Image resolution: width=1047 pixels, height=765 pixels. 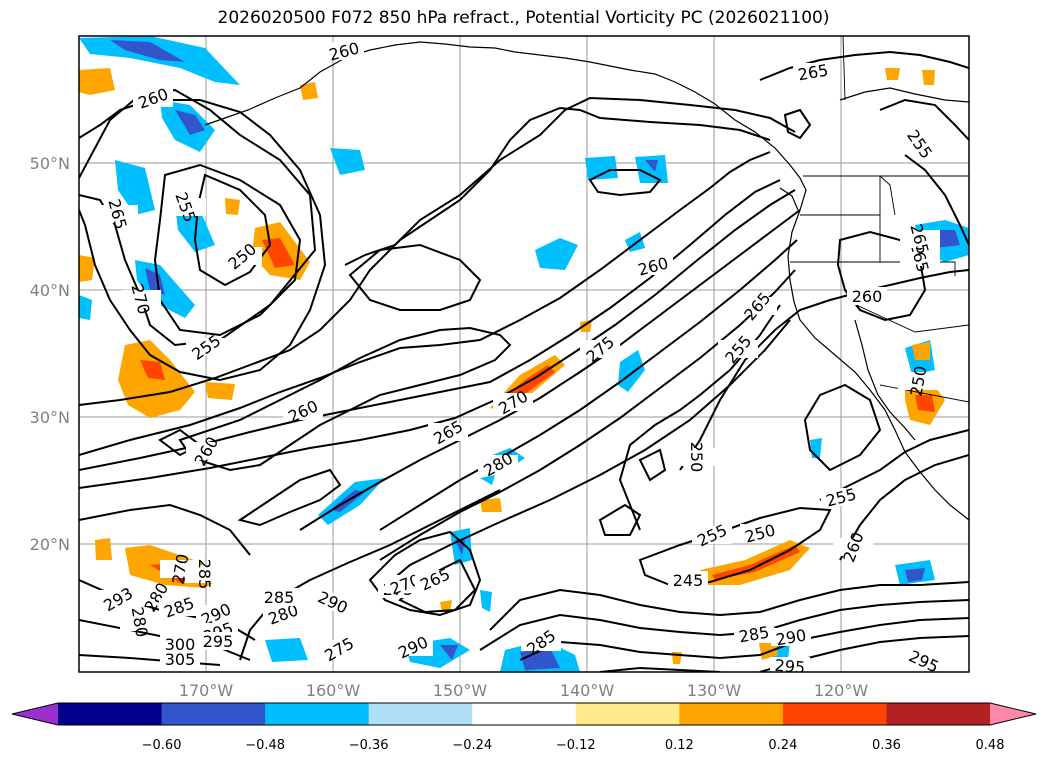 What do you see at coordinates (990, 745) in the screenshot?
I see `colorbar-tick-label: 0.48` at bounding box center [990, 745].